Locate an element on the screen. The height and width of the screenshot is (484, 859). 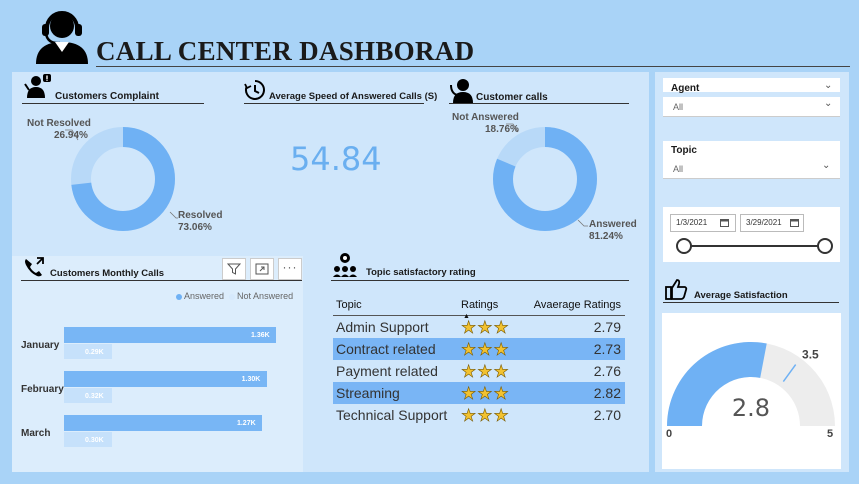
avg-satisfaction-underline is located at coordinates (751, 302).